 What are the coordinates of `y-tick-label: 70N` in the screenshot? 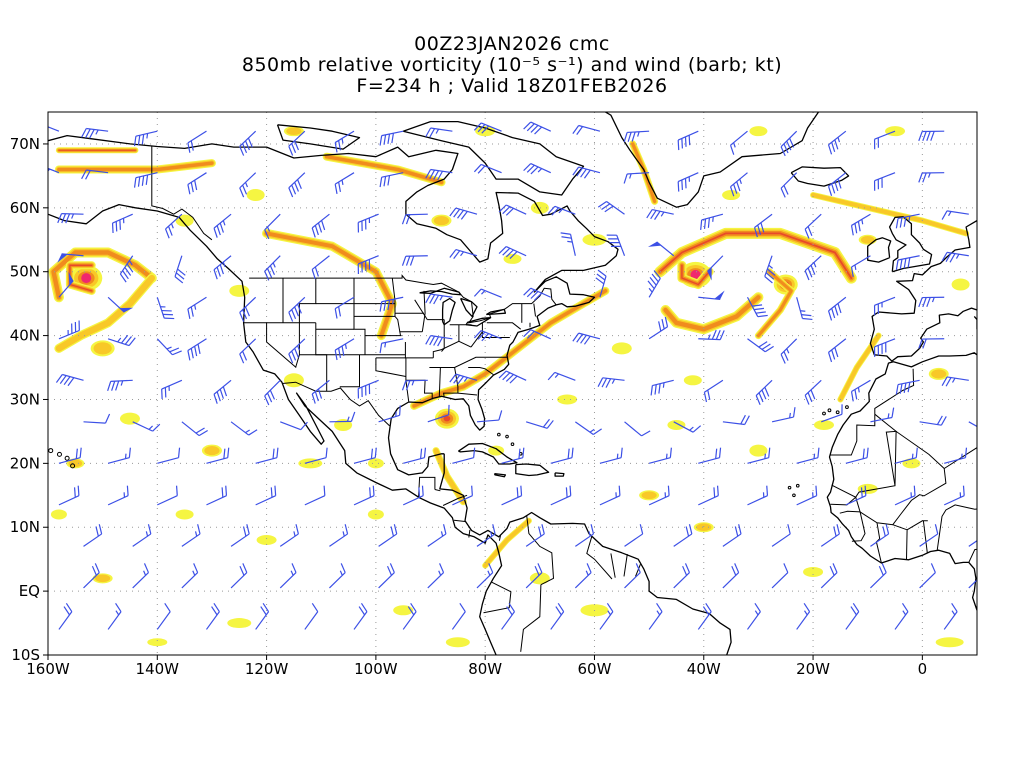 It's located at (25, 144).